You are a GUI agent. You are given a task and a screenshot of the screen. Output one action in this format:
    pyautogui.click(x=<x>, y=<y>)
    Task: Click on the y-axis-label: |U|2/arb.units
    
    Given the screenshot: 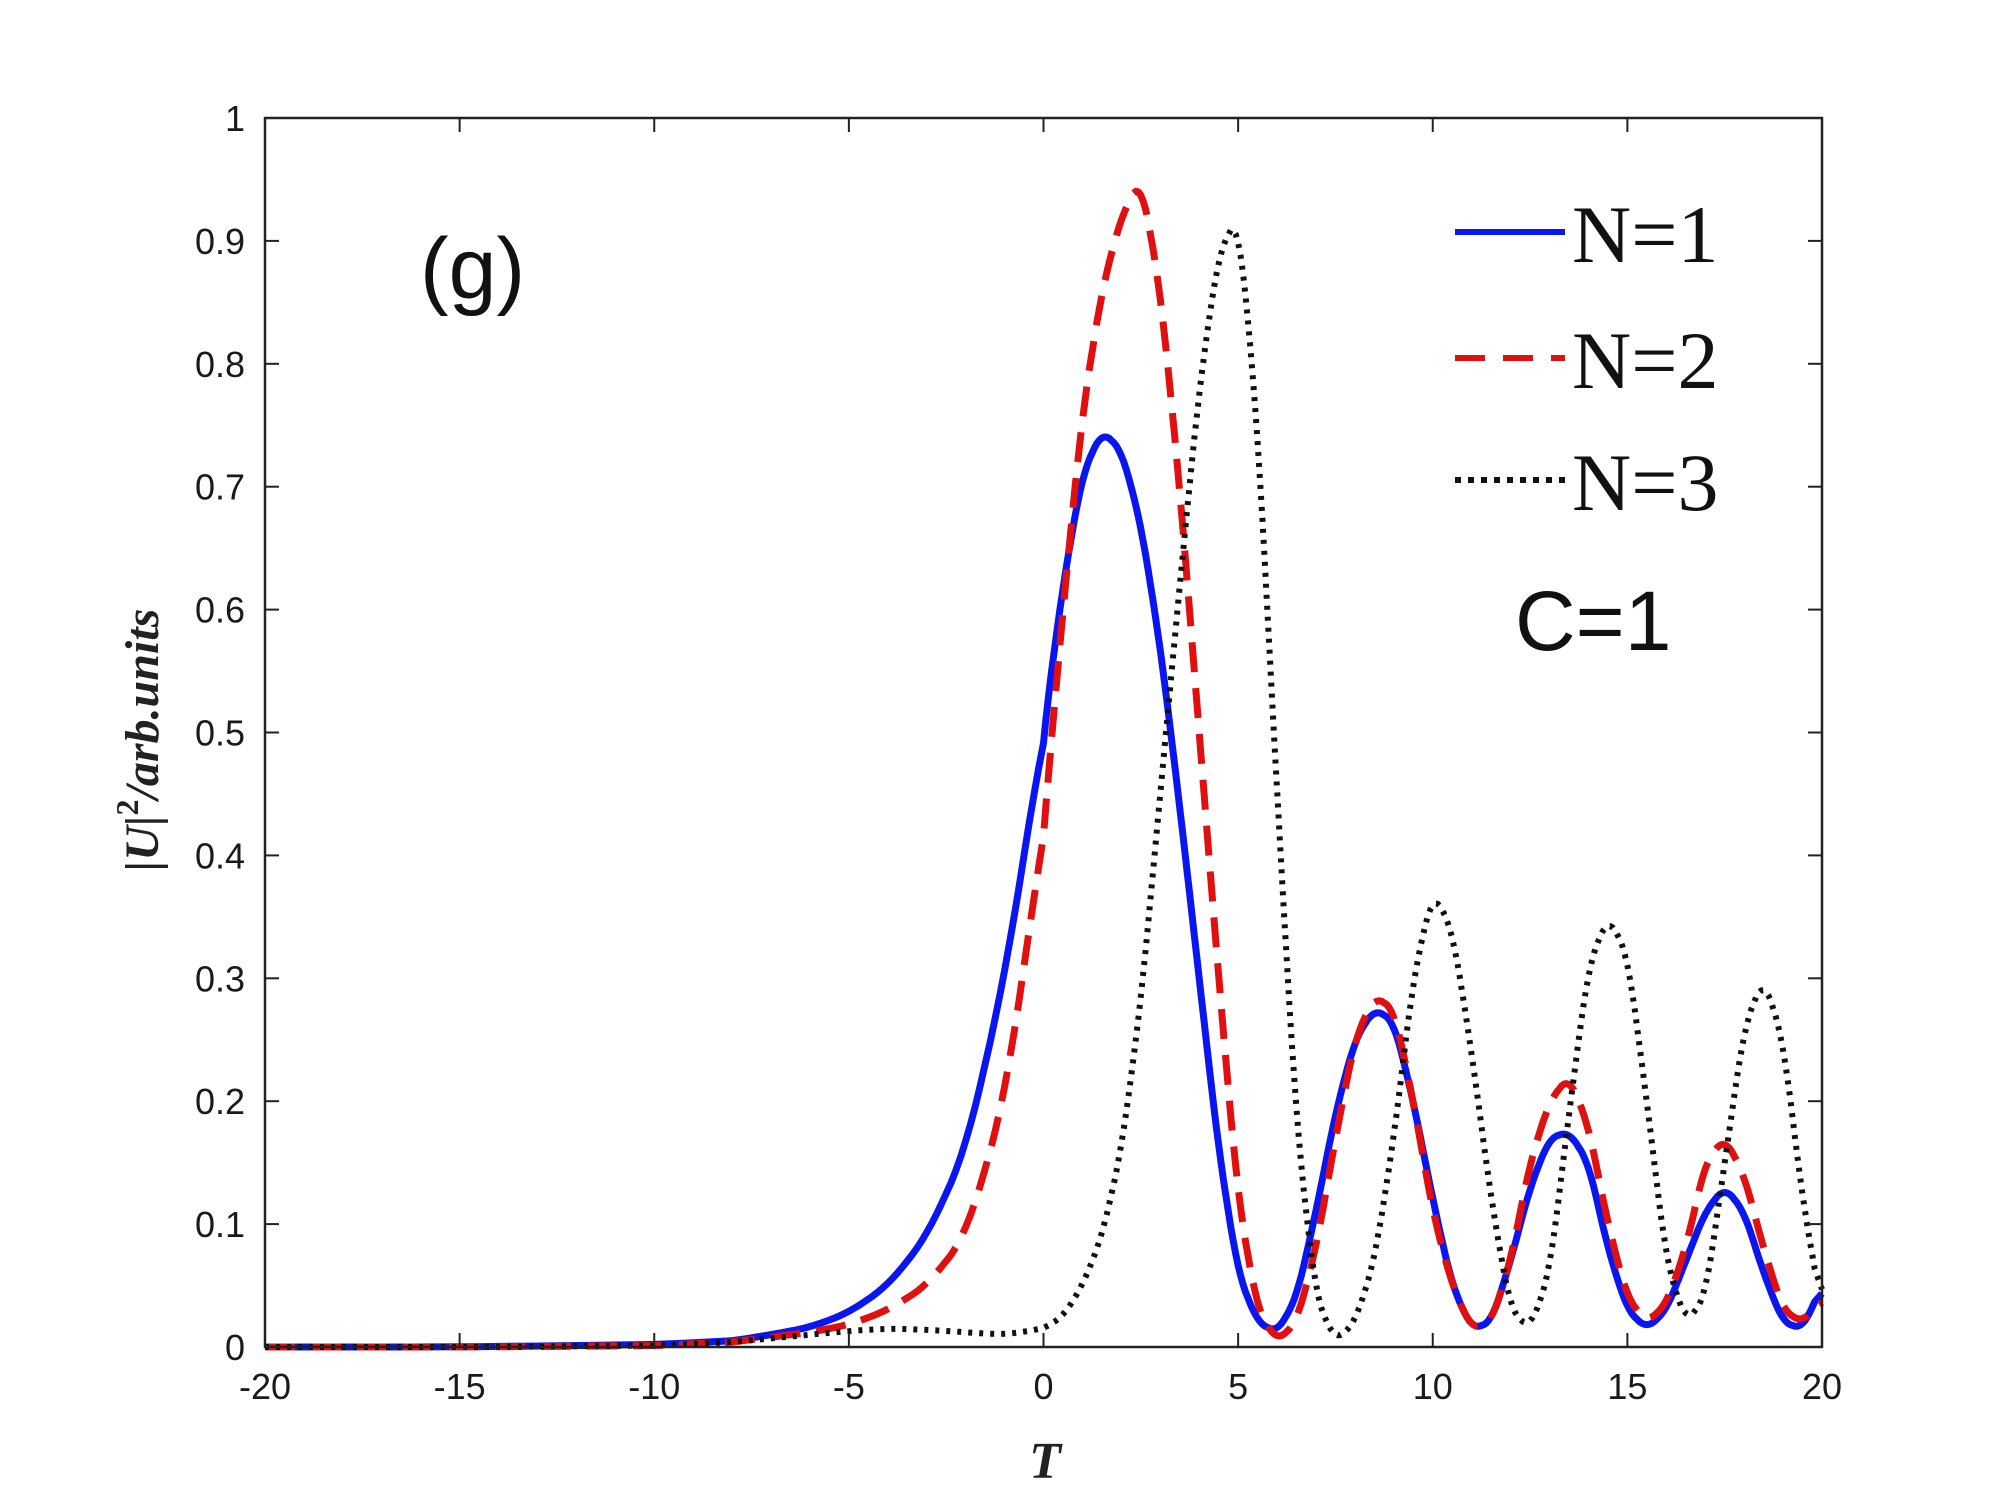 What is the action you would take?
    pyautogui.click(x=139, y=740)
    